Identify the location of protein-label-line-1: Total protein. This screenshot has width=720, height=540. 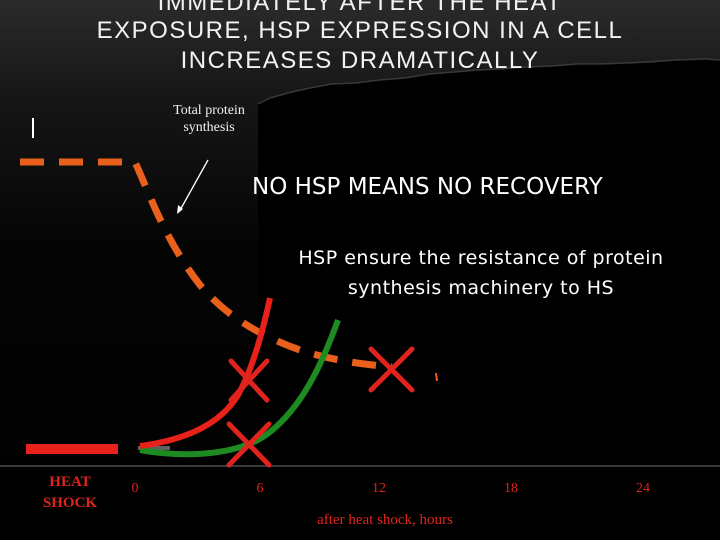
(209, 110).